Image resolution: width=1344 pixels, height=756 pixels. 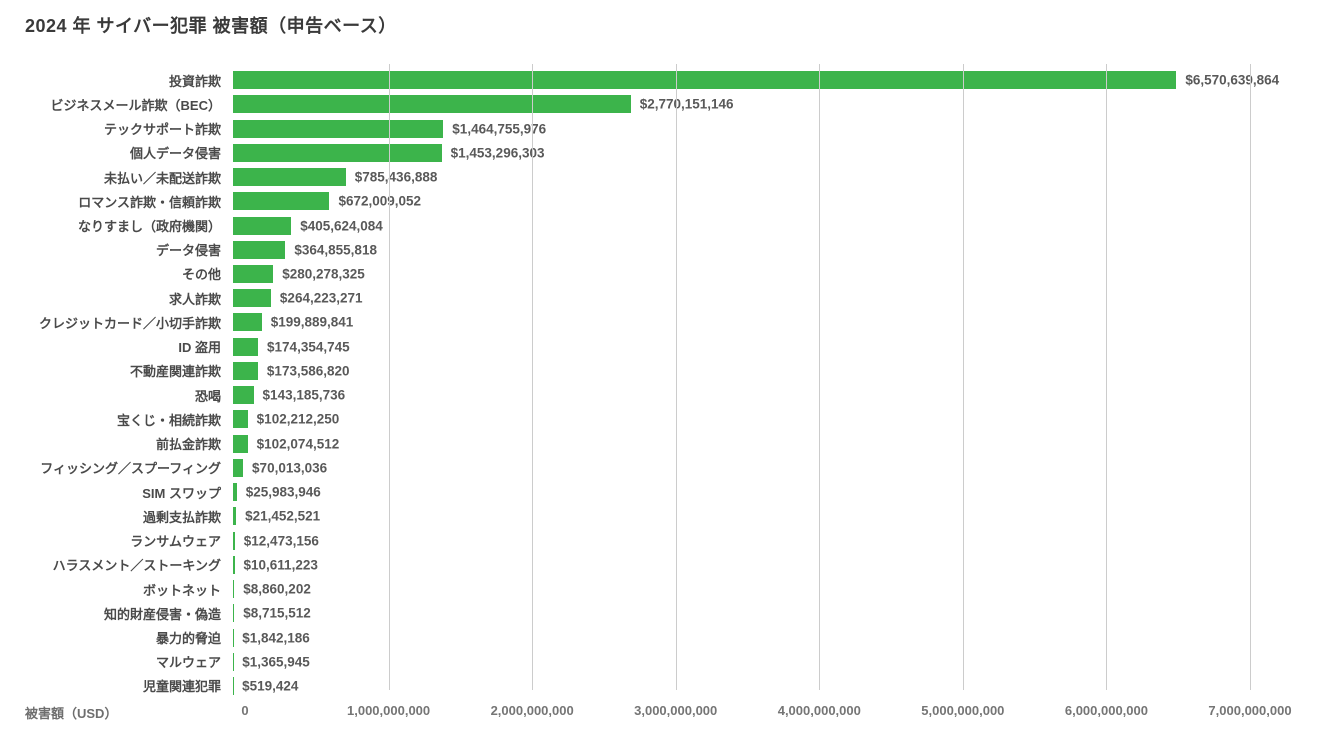 I want to click on chart-row: ボットネット $8,860,202, so click(x=672, y=589).